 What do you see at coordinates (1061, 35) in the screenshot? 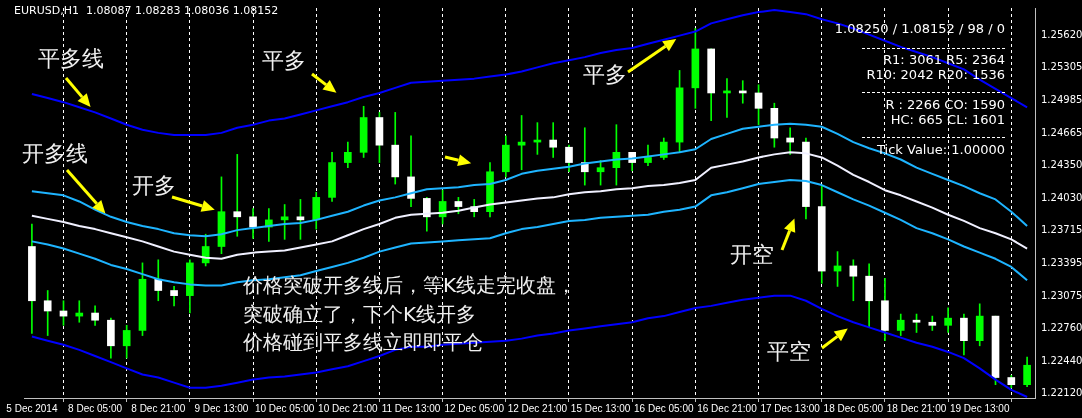
I see `y-tick-label: 1.25620` at bounding box center [1061, 35].